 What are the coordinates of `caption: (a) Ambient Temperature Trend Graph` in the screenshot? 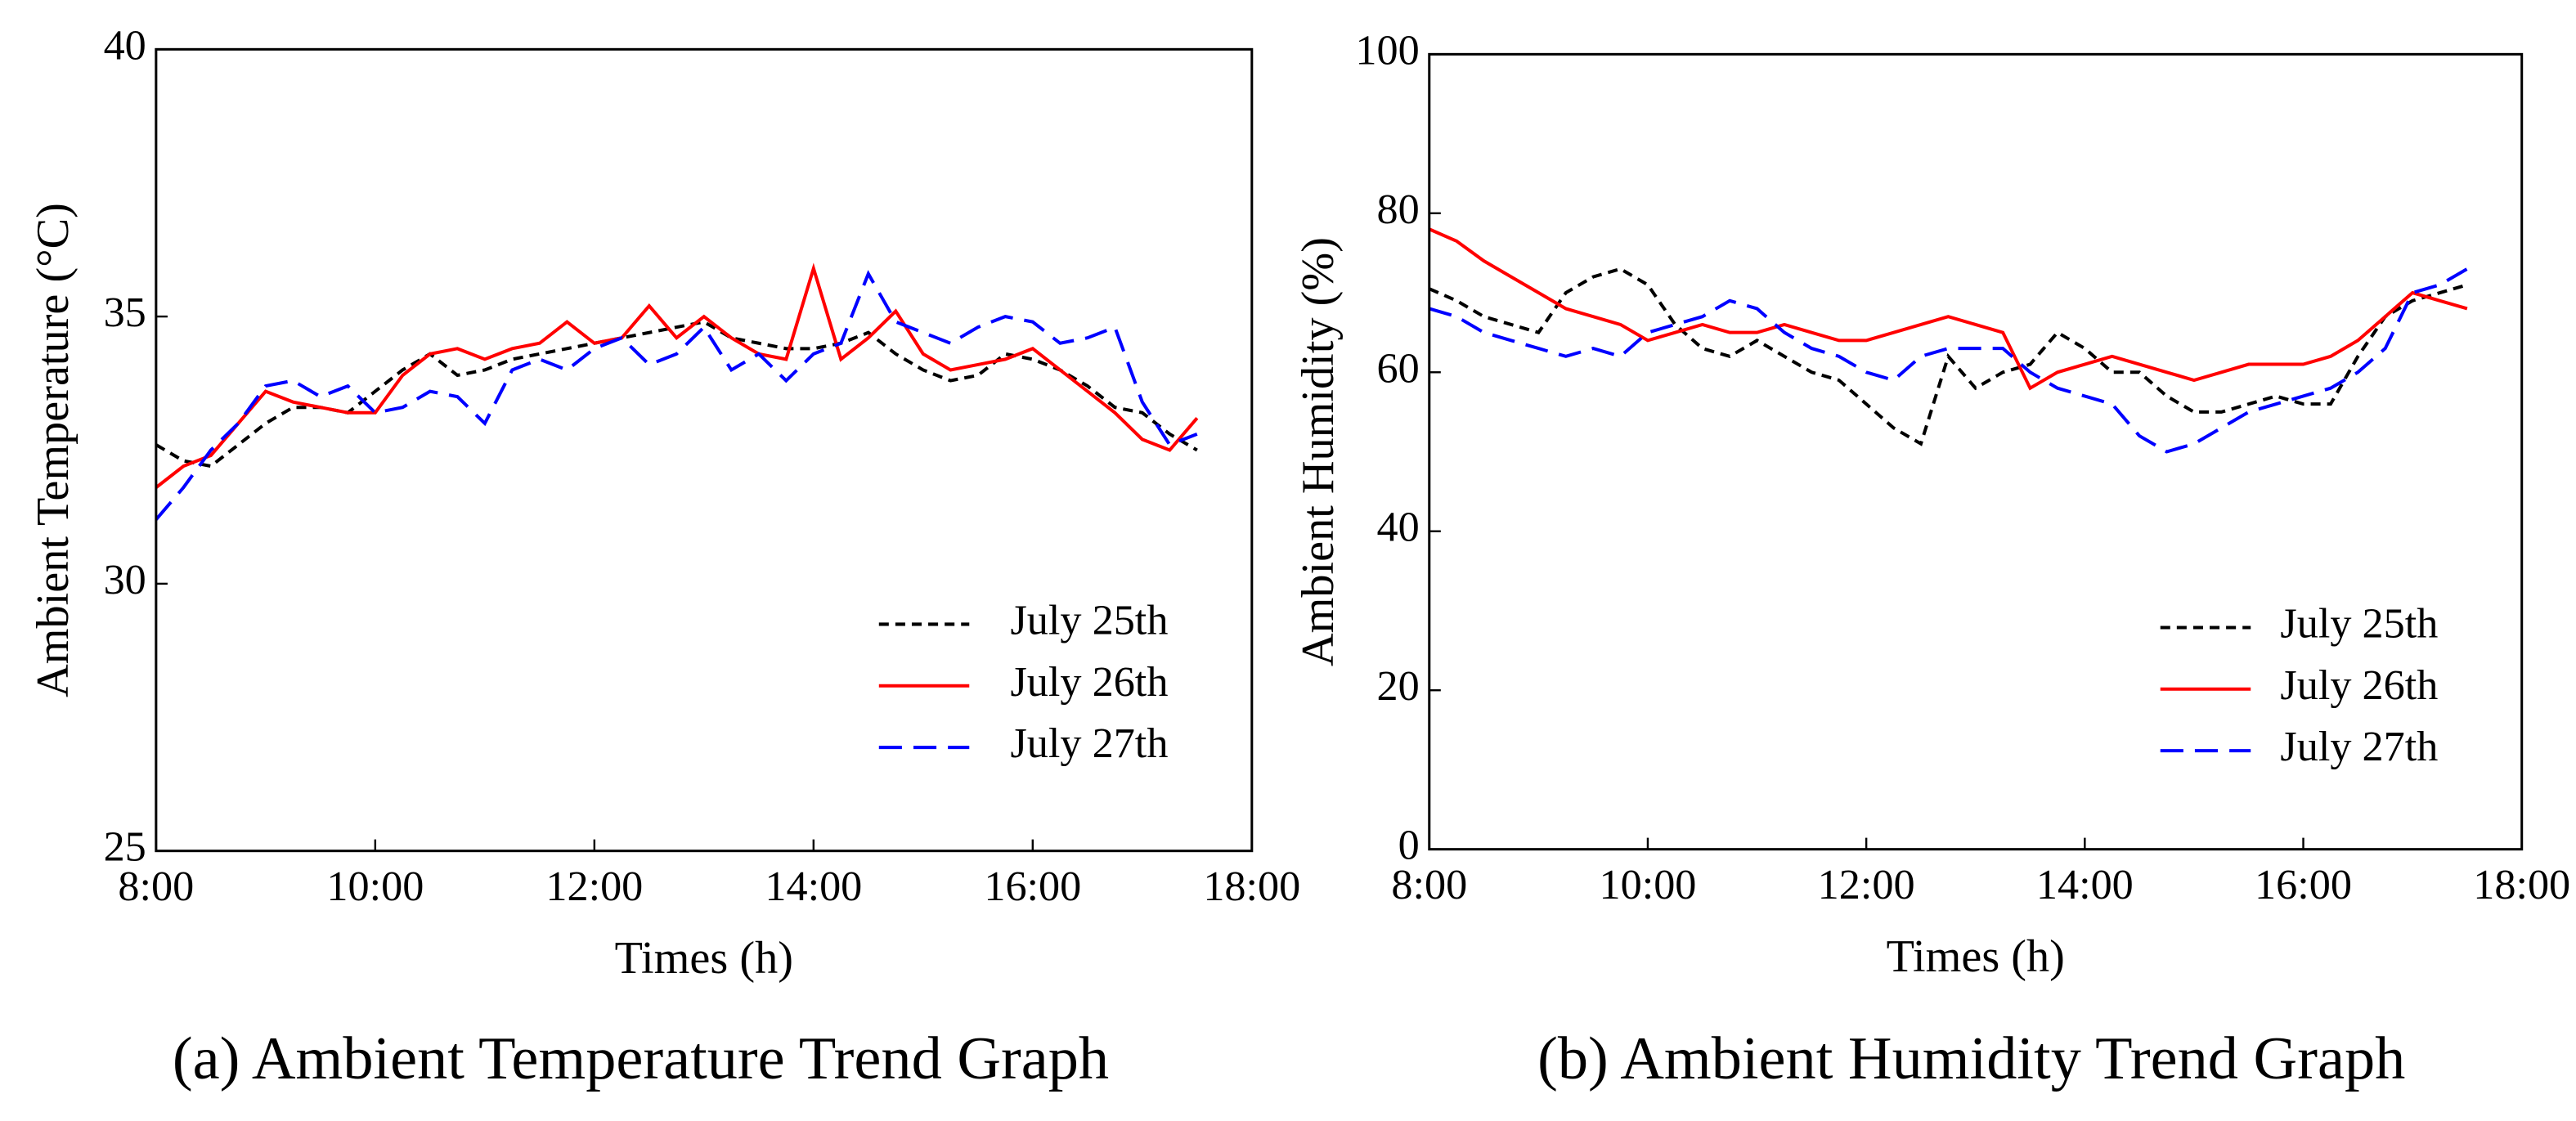 It's located at (641, 1058).